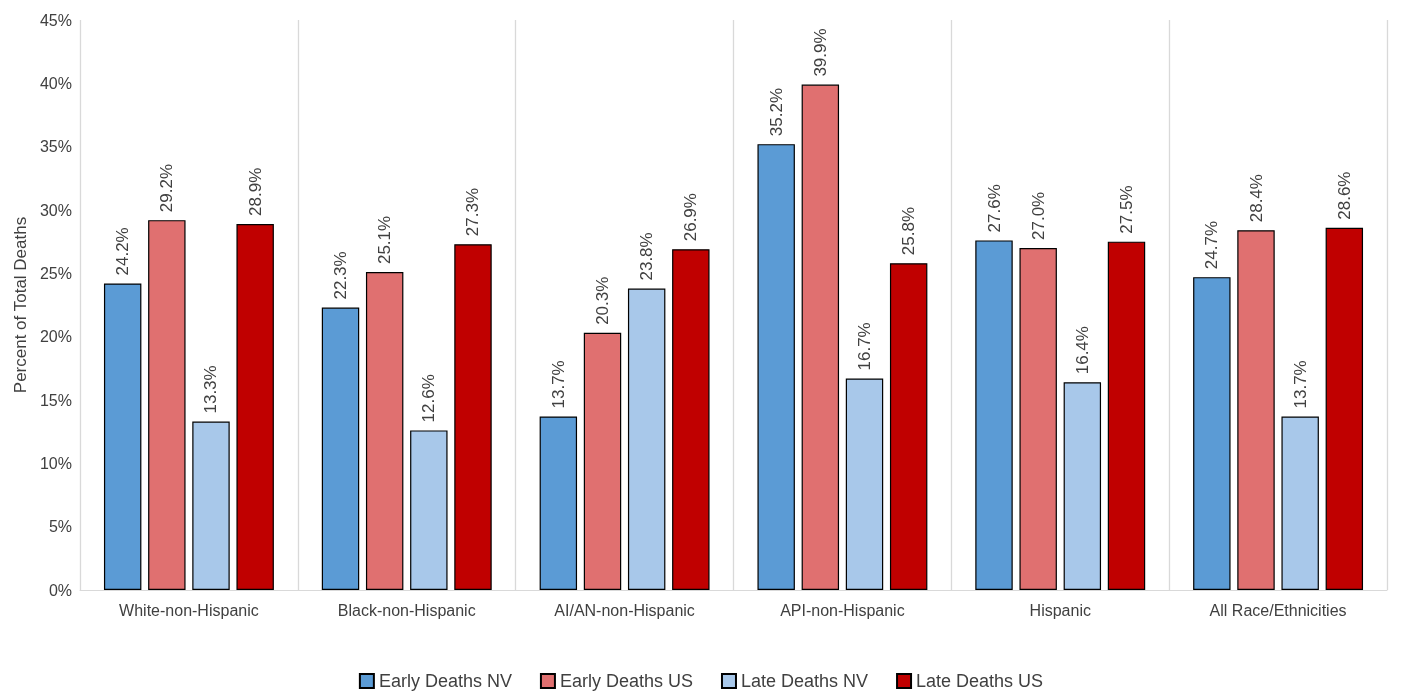 The height and width of the screenshot is (700, 1402). I want to click on legend-label: Late Deaths NV, so click(804, 681).